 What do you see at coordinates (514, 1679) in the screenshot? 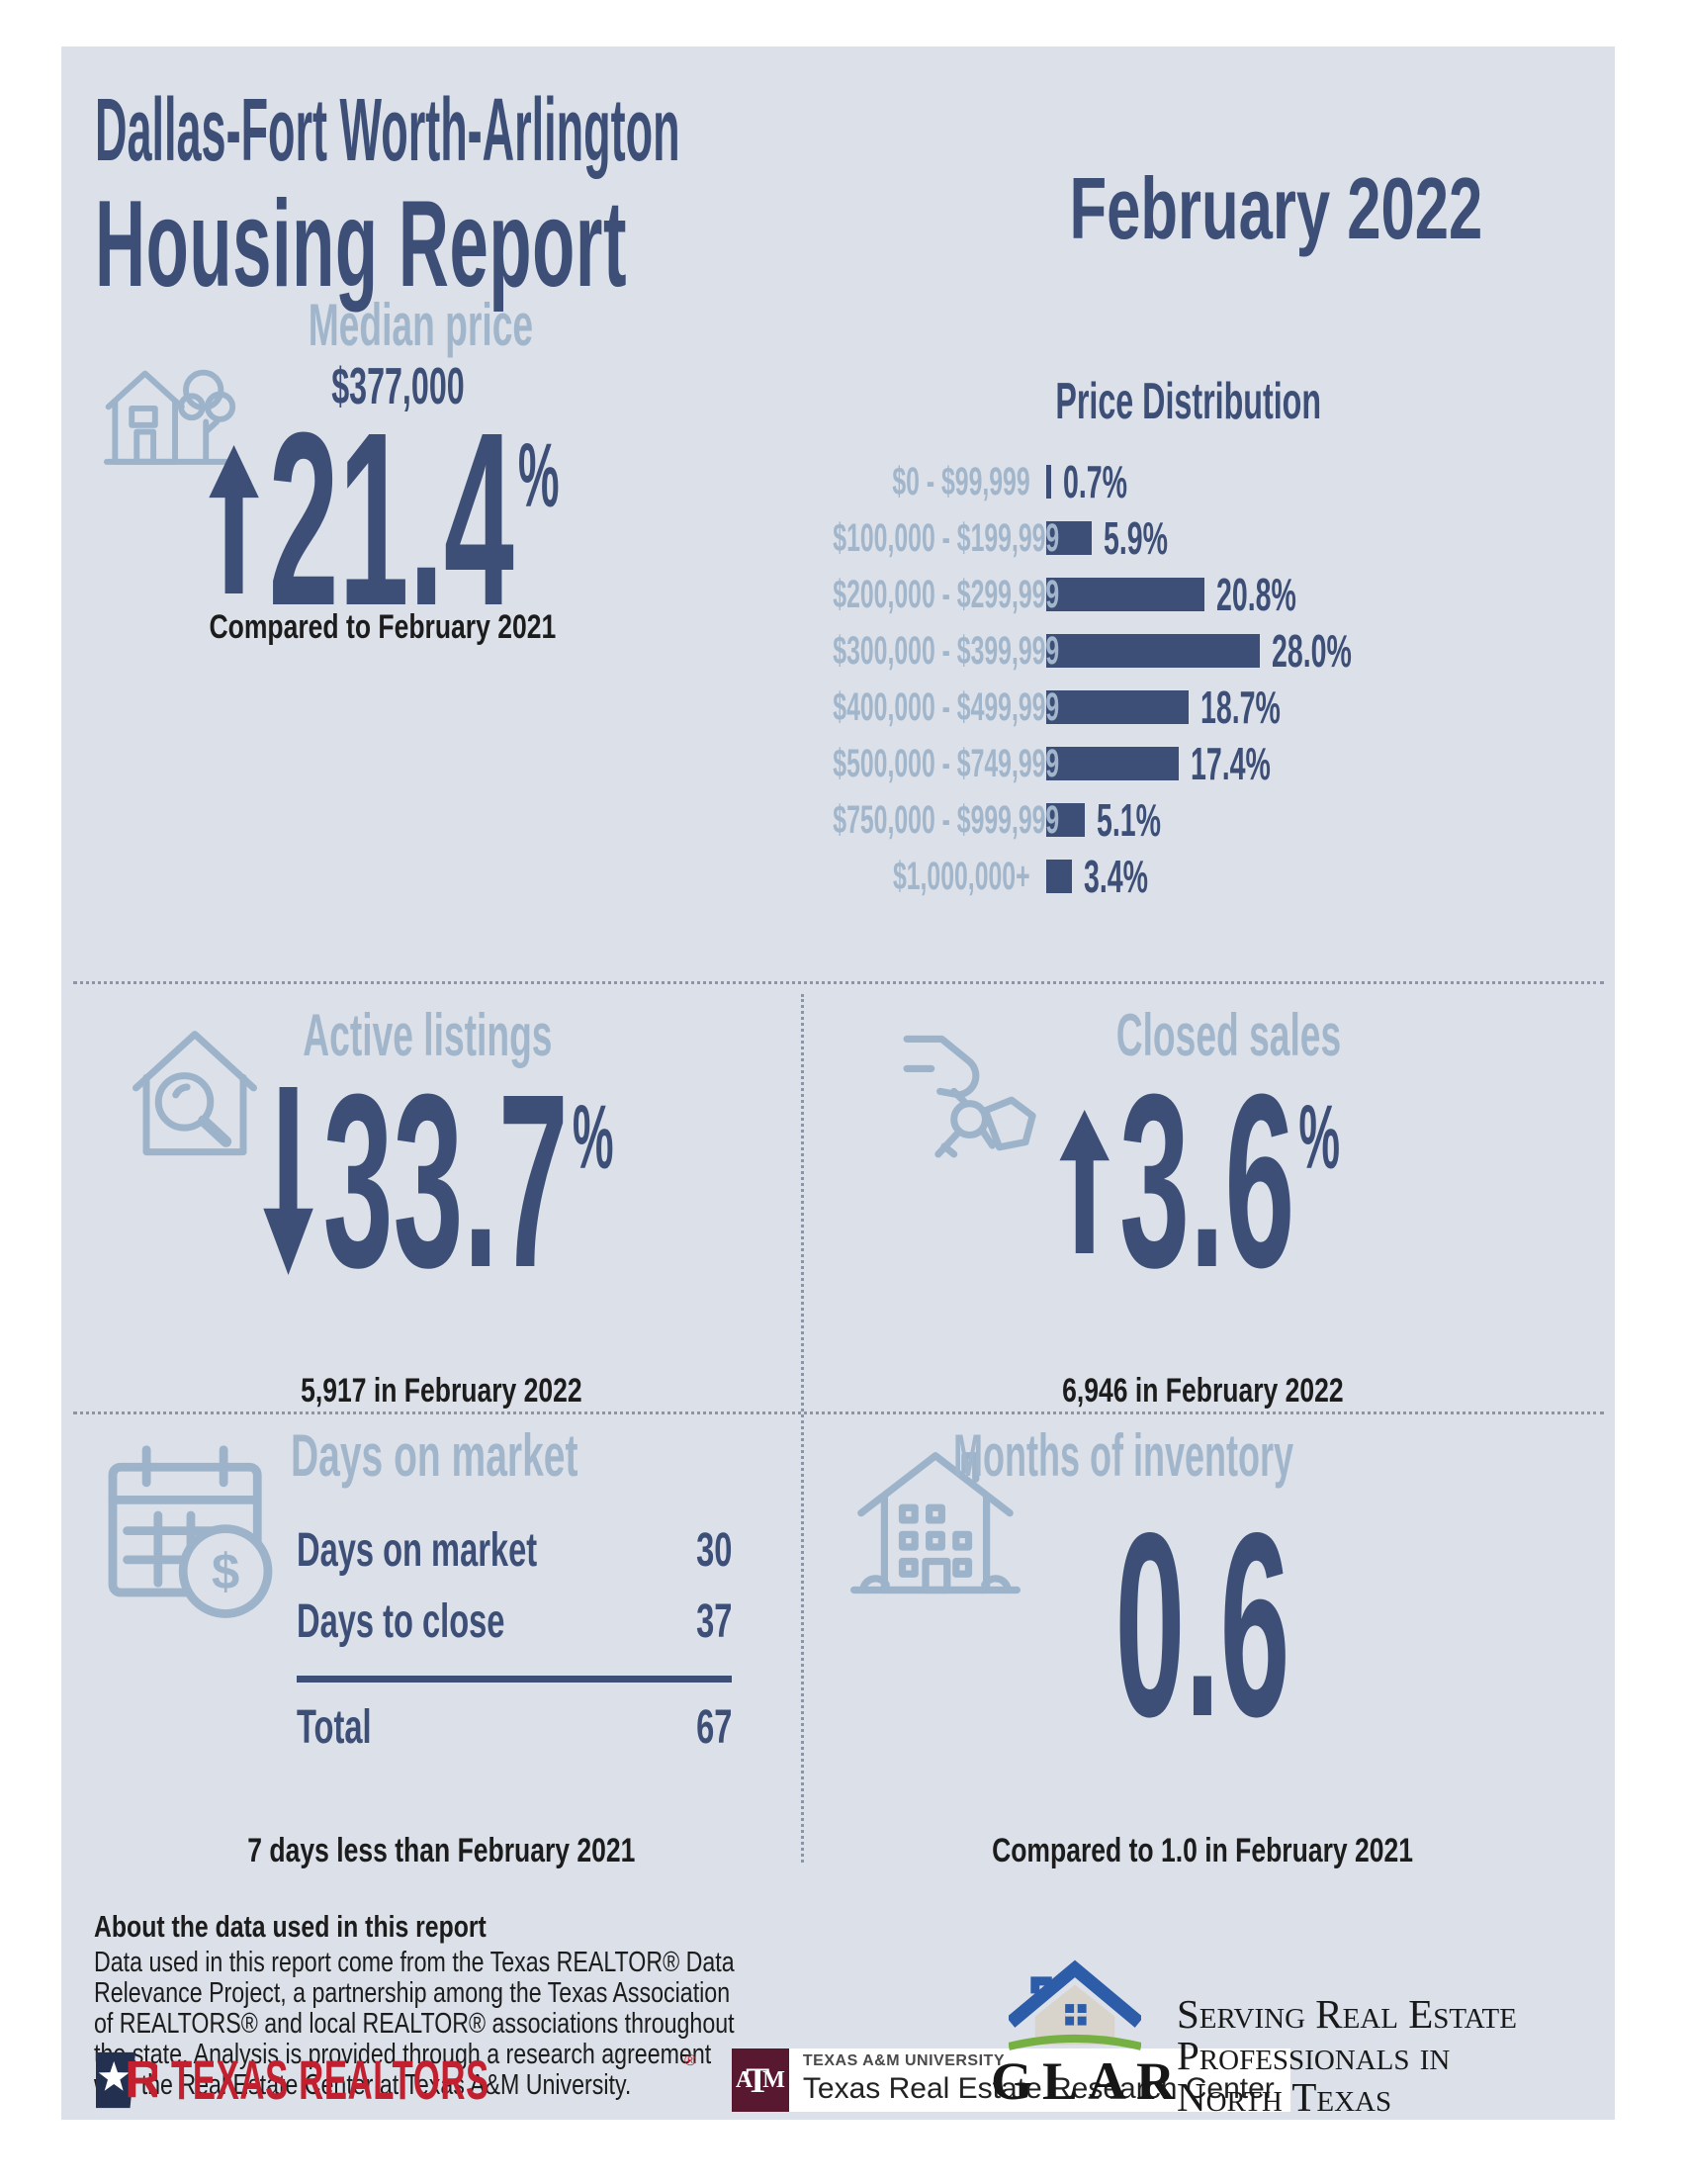
I see `total-rule` at bounding box center [514, 1679].